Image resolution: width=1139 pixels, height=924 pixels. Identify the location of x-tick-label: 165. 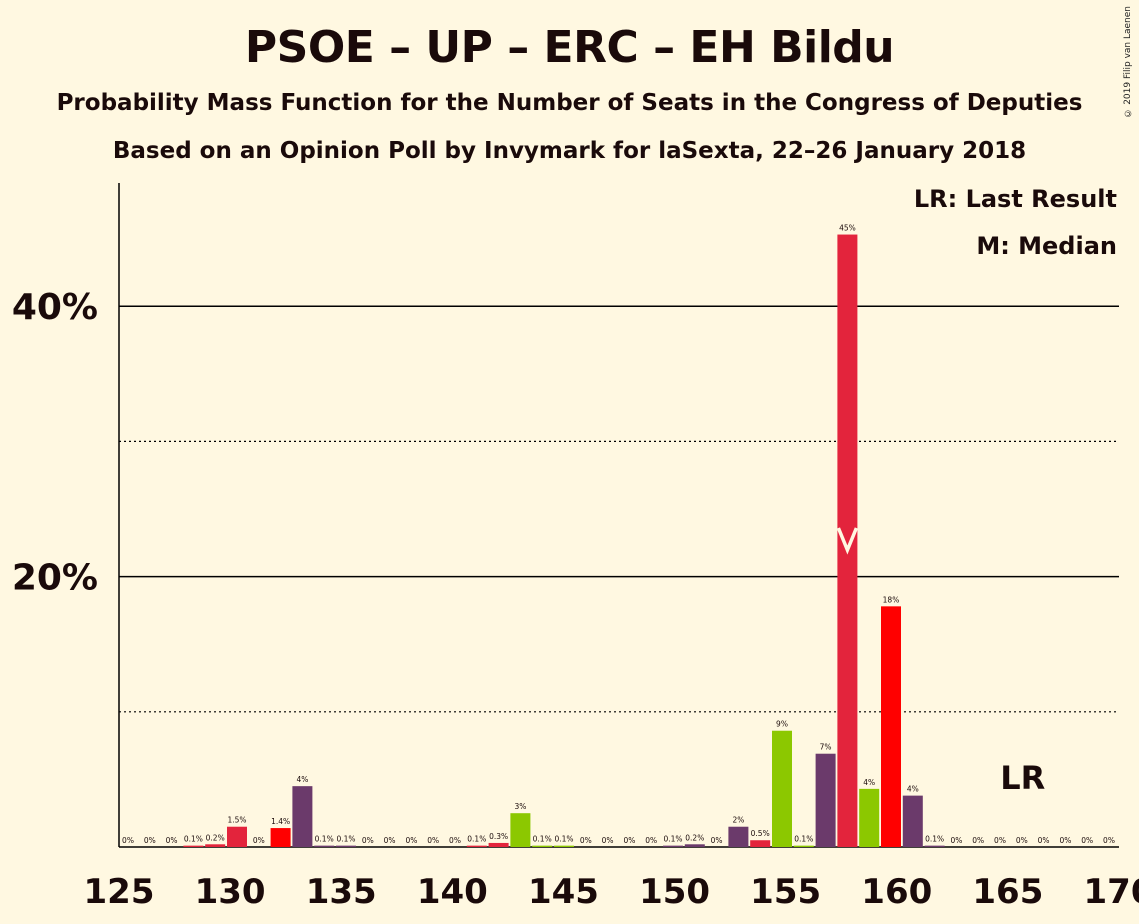
(1007, 892).